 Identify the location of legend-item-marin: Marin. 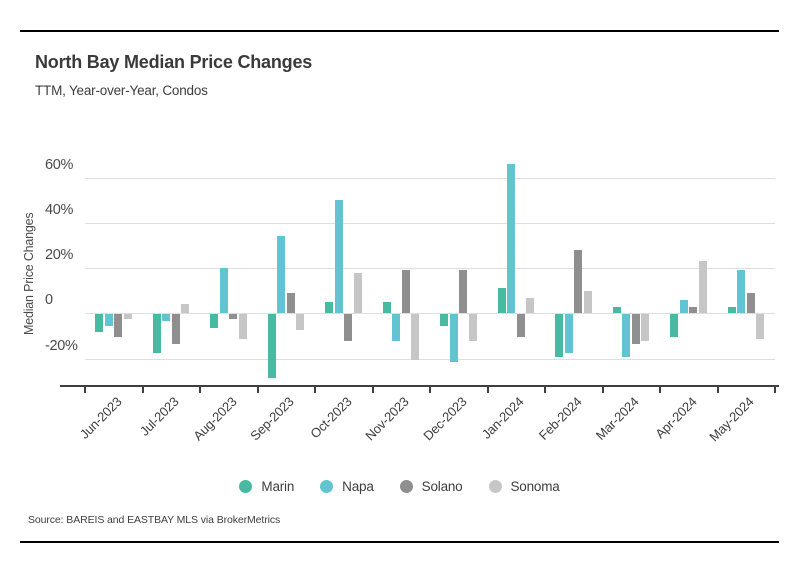
(266, 486).